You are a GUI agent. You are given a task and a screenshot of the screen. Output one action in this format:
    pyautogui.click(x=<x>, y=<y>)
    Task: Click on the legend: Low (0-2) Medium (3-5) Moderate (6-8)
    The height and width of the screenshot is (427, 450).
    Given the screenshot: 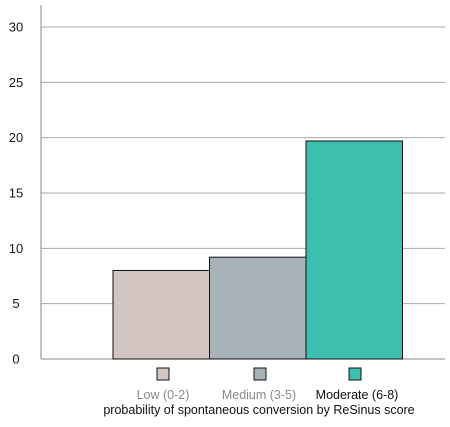 What is the action you would take?
    pyautogui.click(x=268, y=384)
    